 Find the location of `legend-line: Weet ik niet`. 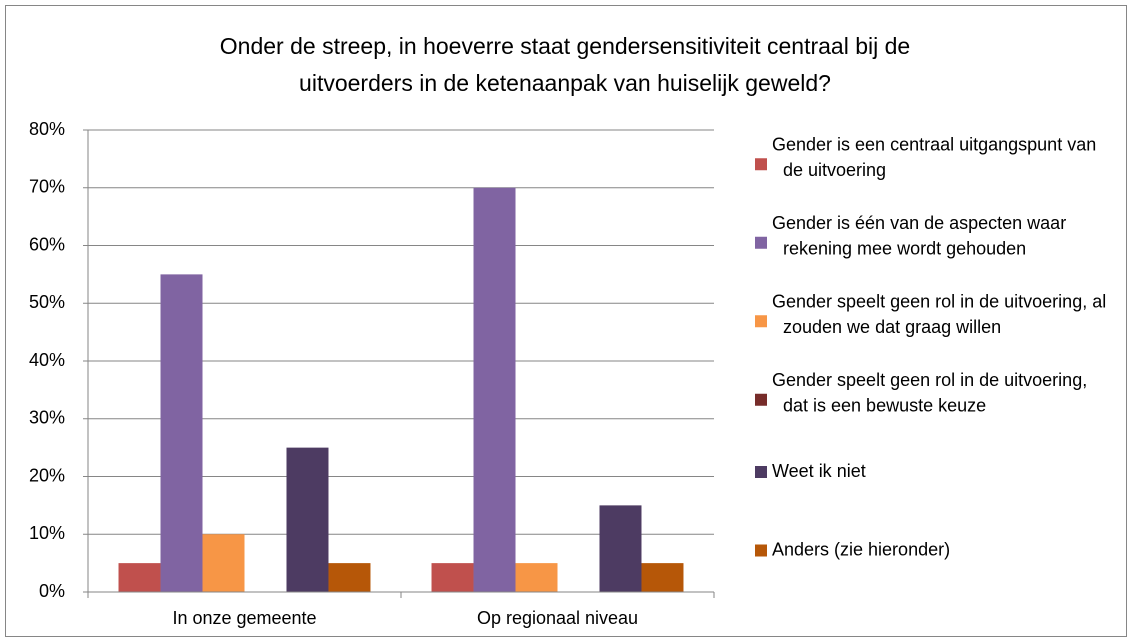

legend-line: Weet ik niet is located at coordinates (819, 471).